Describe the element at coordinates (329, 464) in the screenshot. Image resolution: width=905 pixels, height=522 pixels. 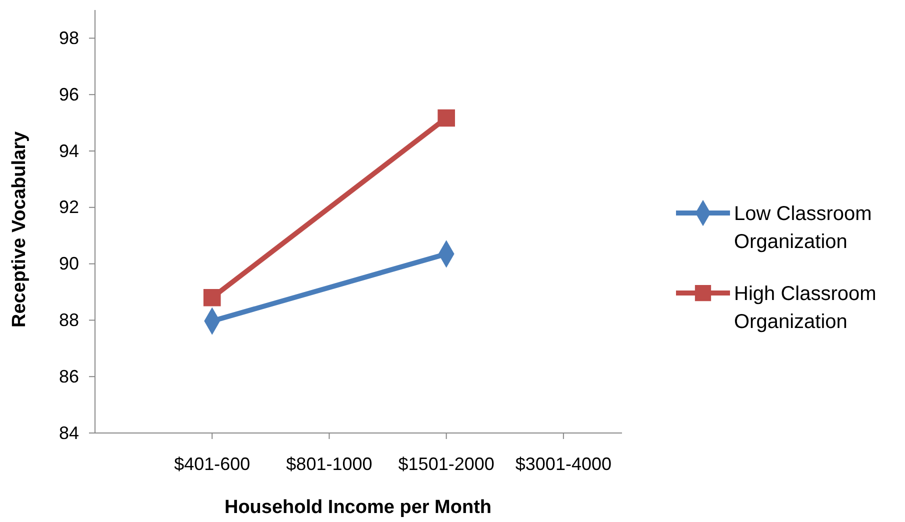
I see `x-tick-label: $801-1000` at that location.